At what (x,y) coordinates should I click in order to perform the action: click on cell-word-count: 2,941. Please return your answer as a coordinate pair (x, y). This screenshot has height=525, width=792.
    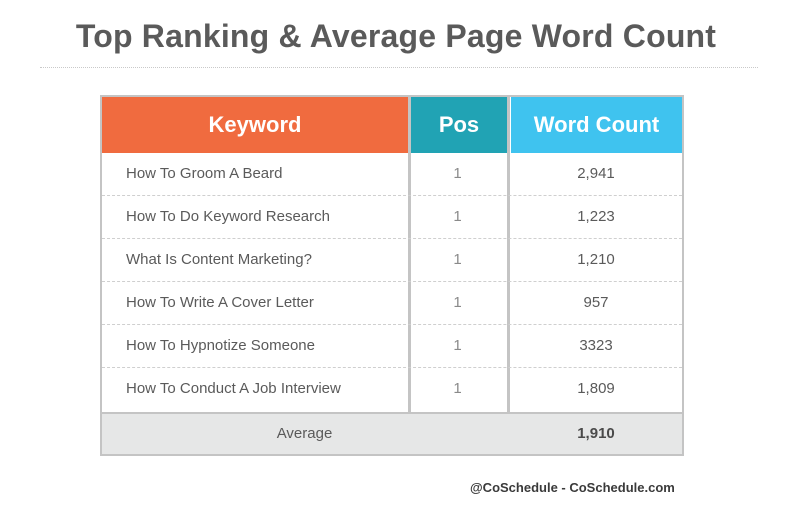
    Looking at the image, I should click on (596, 173).